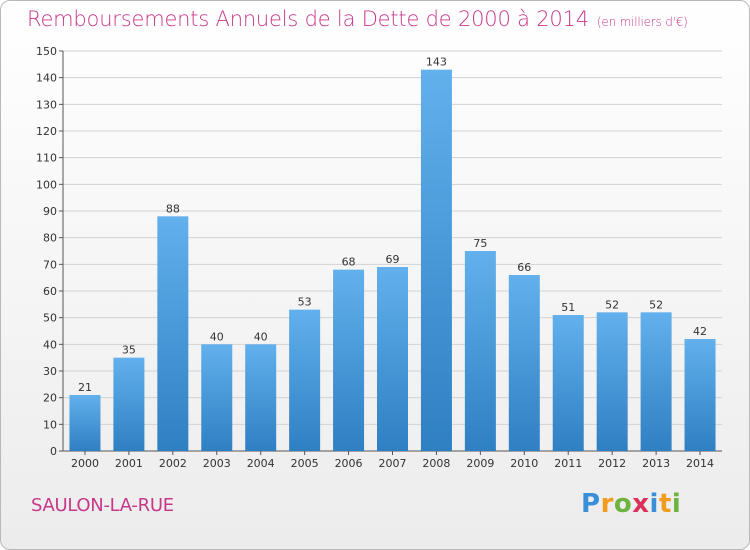  Describe the element at coordinates (85, 387) in the screenshot. I see `data-label-2000: 21` at that location.